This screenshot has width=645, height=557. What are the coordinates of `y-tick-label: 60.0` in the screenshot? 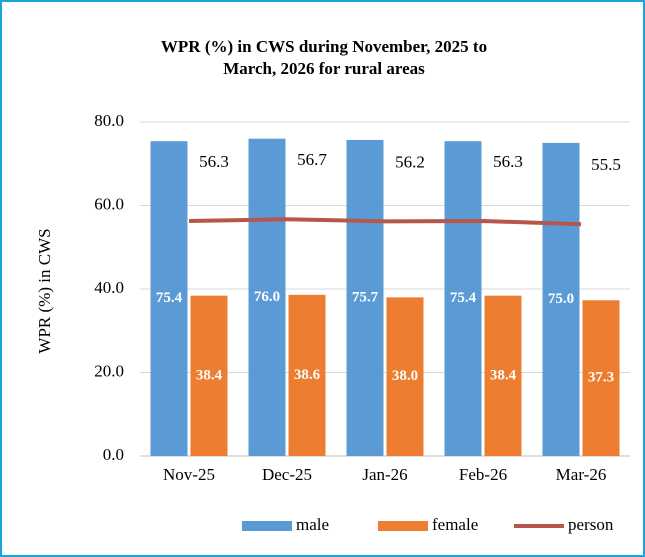 It's located at (109, 203).